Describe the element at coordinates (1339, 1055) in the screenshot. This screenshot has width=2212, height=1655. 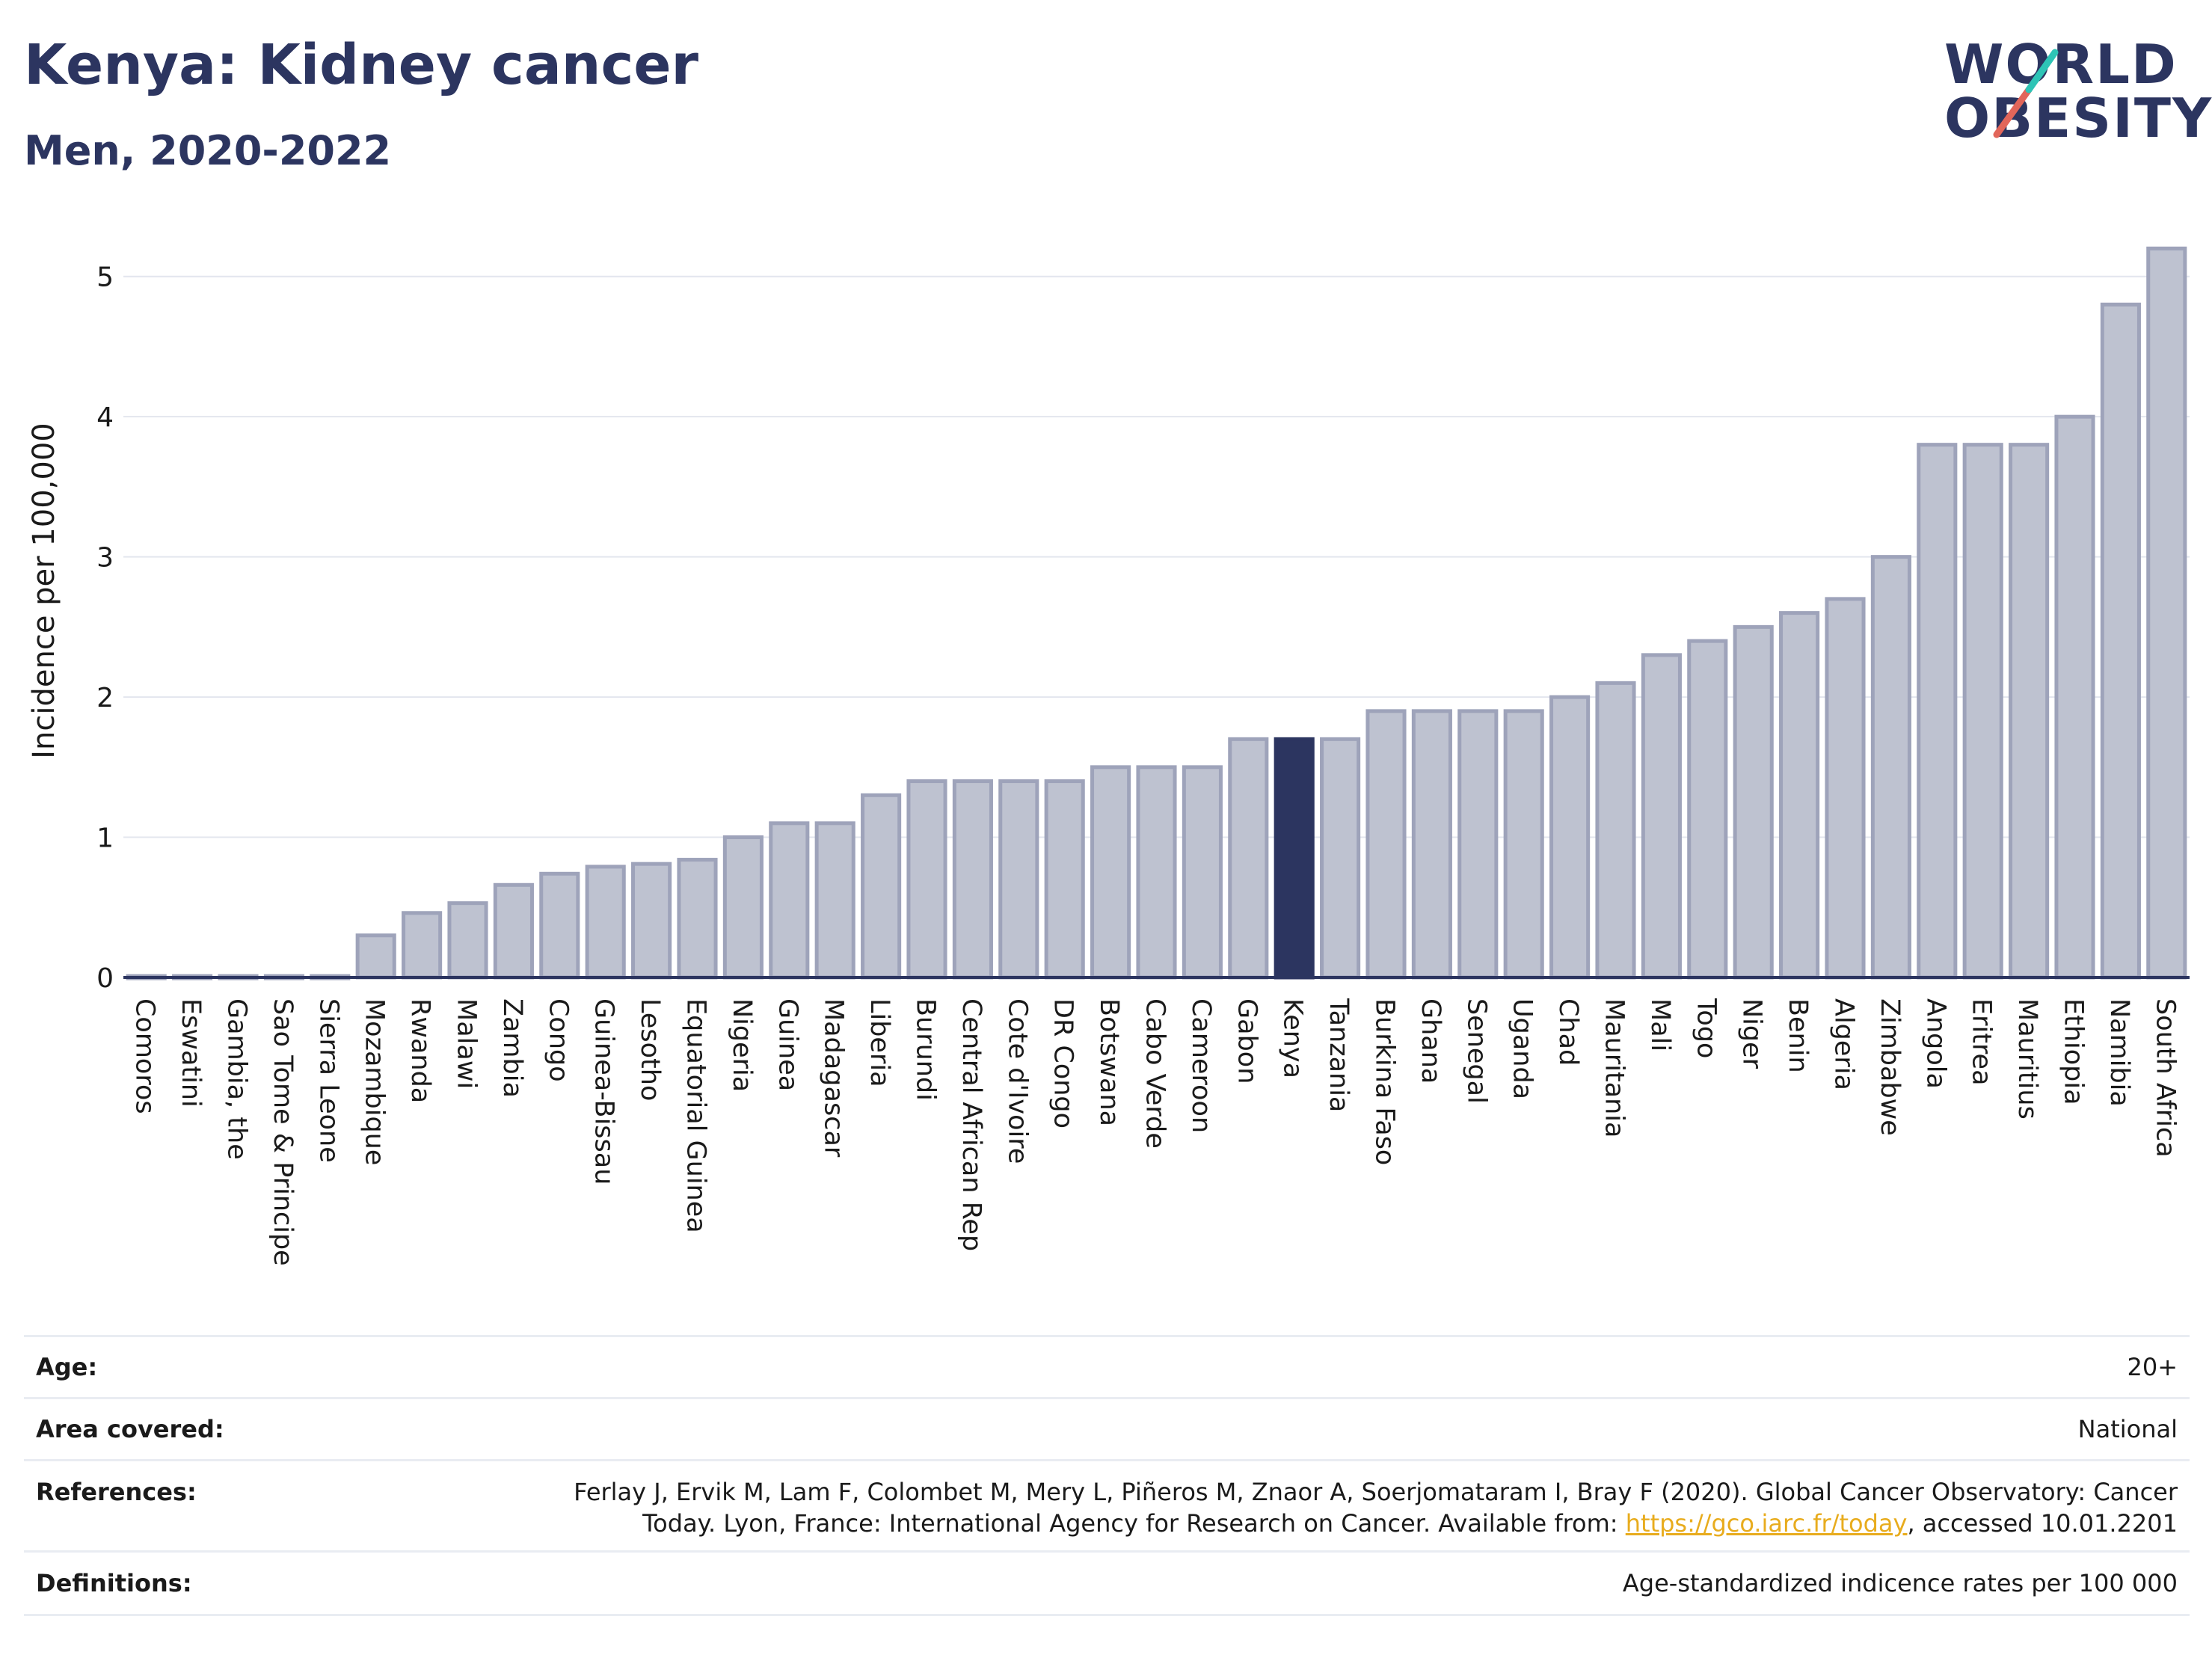
I see `x-tick-label: Tanzania` at that location.